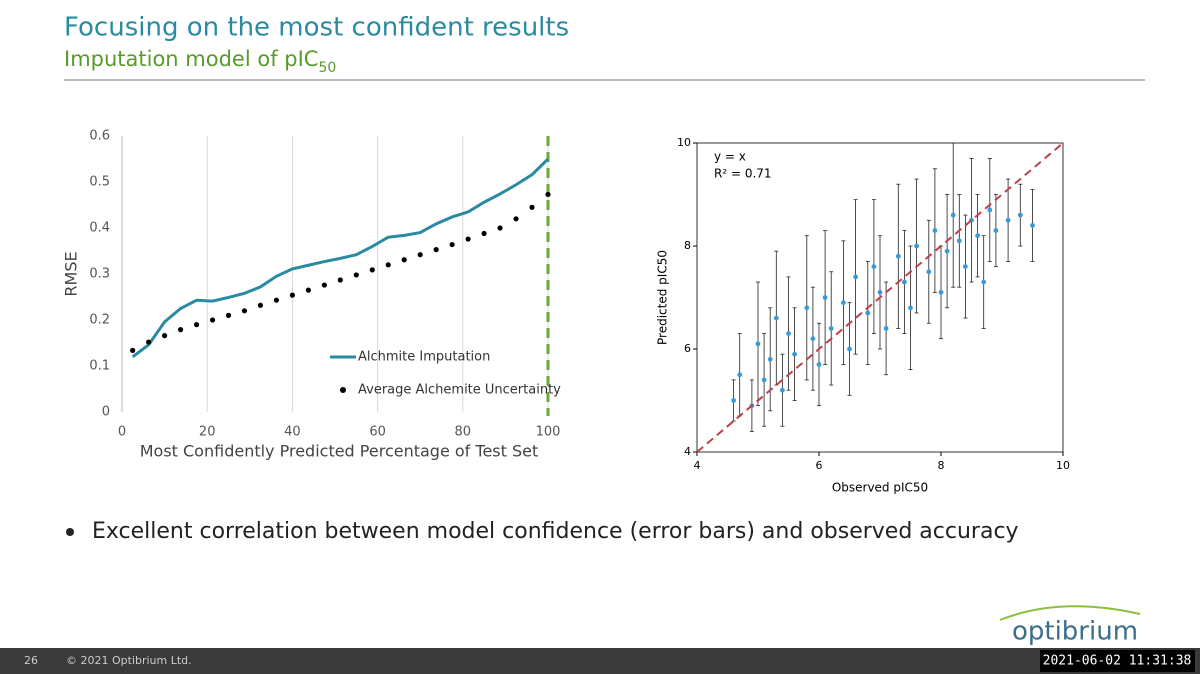  I want to click on reference-line, so click(880, 297).